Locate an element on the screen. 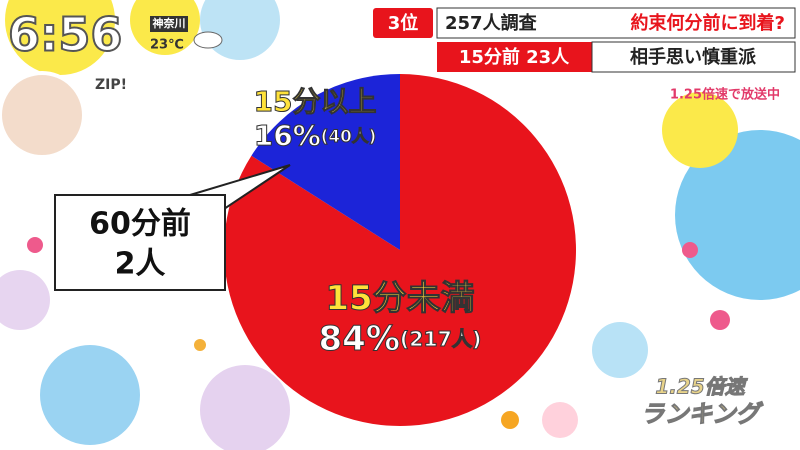 Image resolution: width=800 pixels, height=450 pixels. rank-box is located at coordinates (403, 23).